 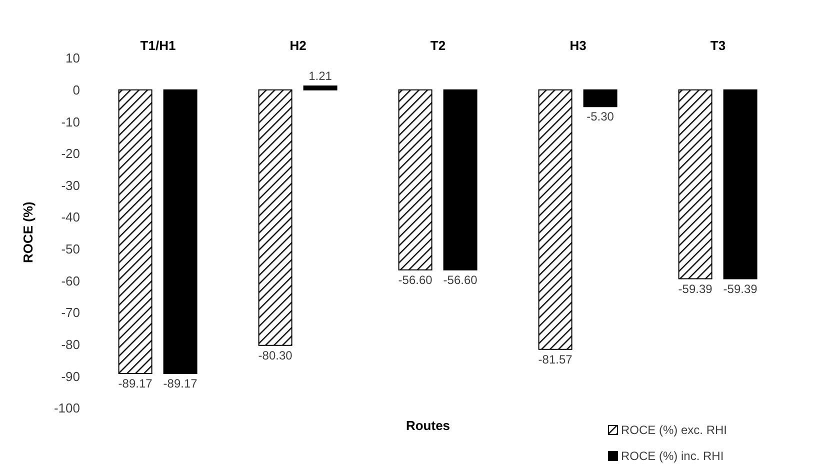 What do you see at coordinates (158, 45) in the screenshot?
I see `x-tick-label: T1/H1` at bounding box center [158, 45].